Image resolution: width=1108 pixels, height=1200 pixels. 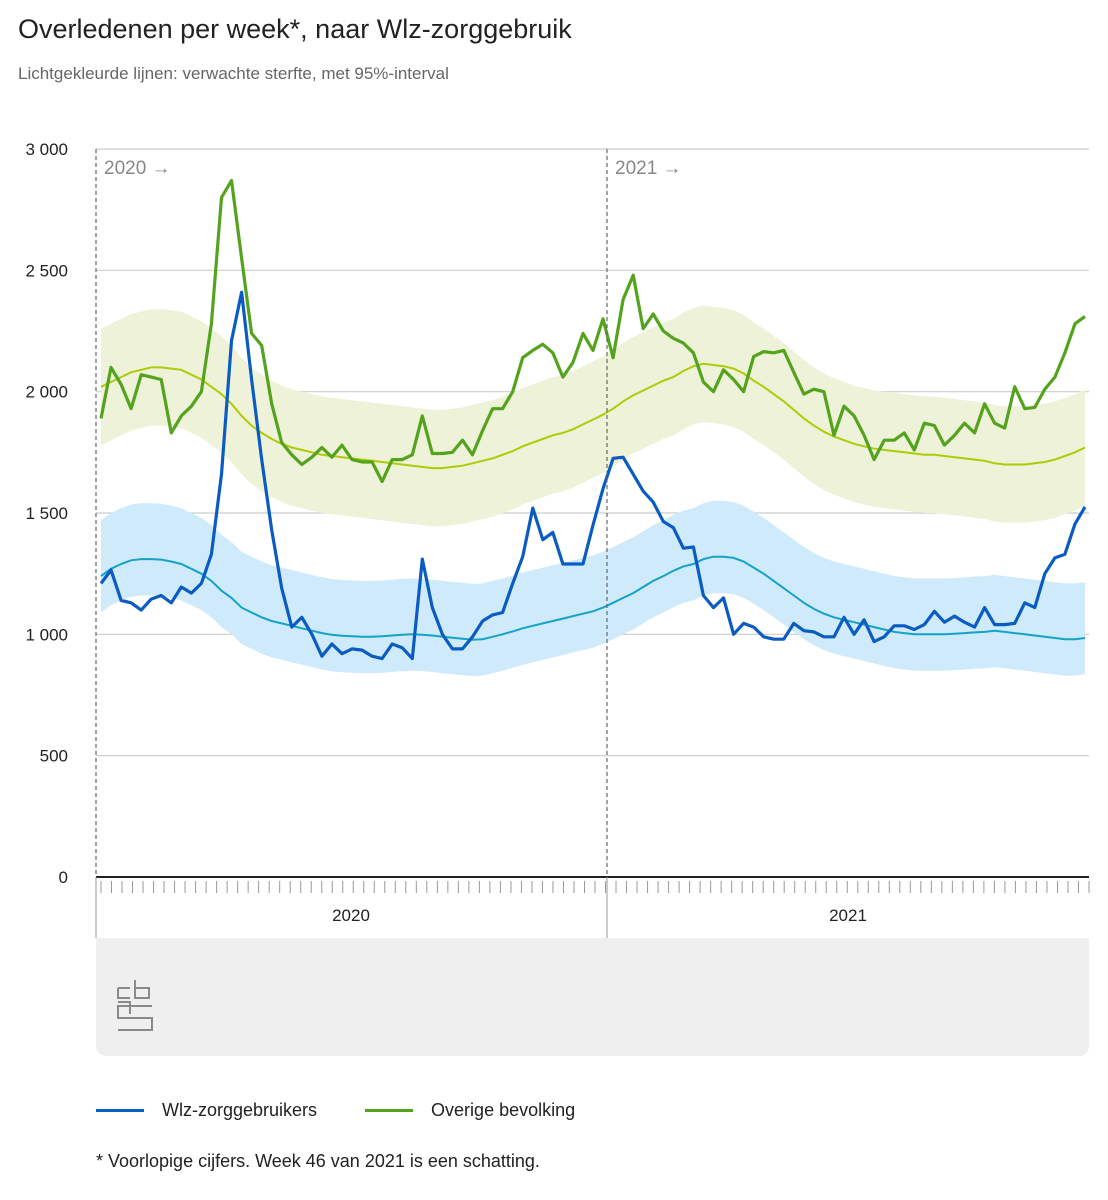 I want to click on legend-label-overige: Overige bevolking, so click(x=503, y=1110).